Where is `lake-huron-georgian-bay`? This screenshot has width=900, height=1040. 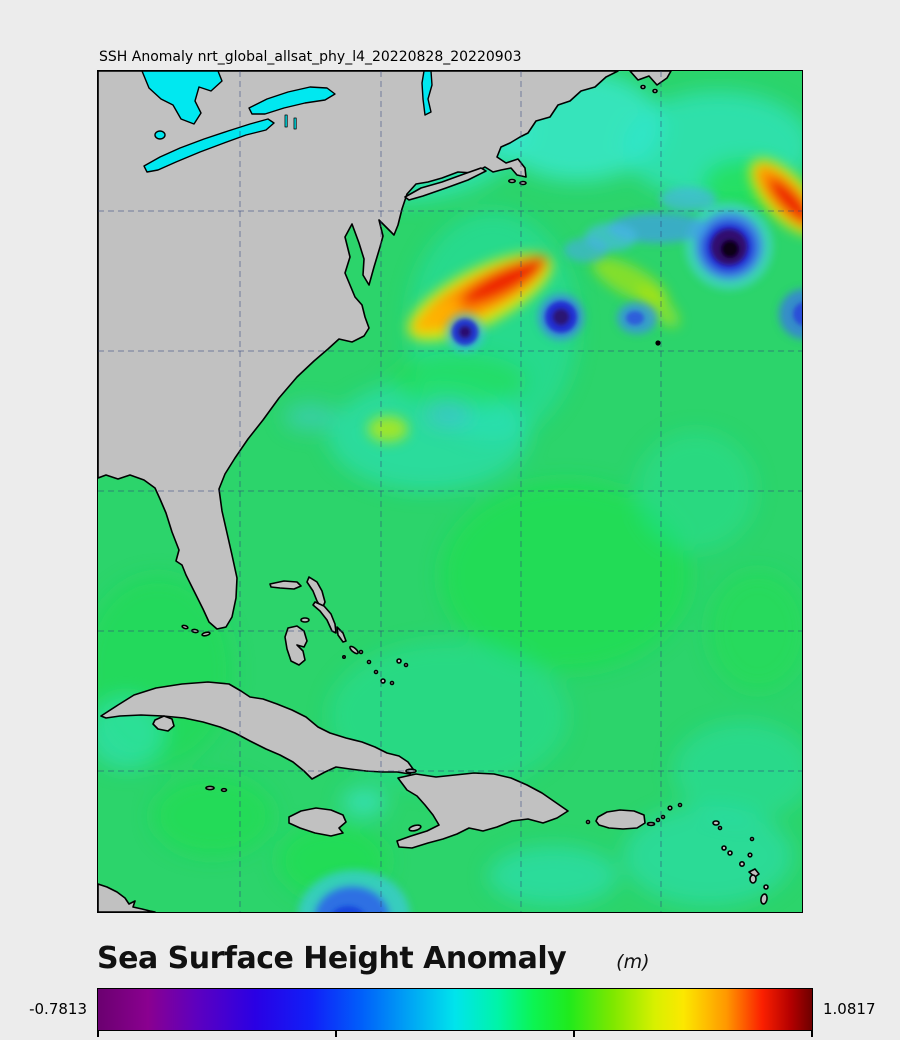 lake-huron-georgian-bay is located at coordinates (182, 98).